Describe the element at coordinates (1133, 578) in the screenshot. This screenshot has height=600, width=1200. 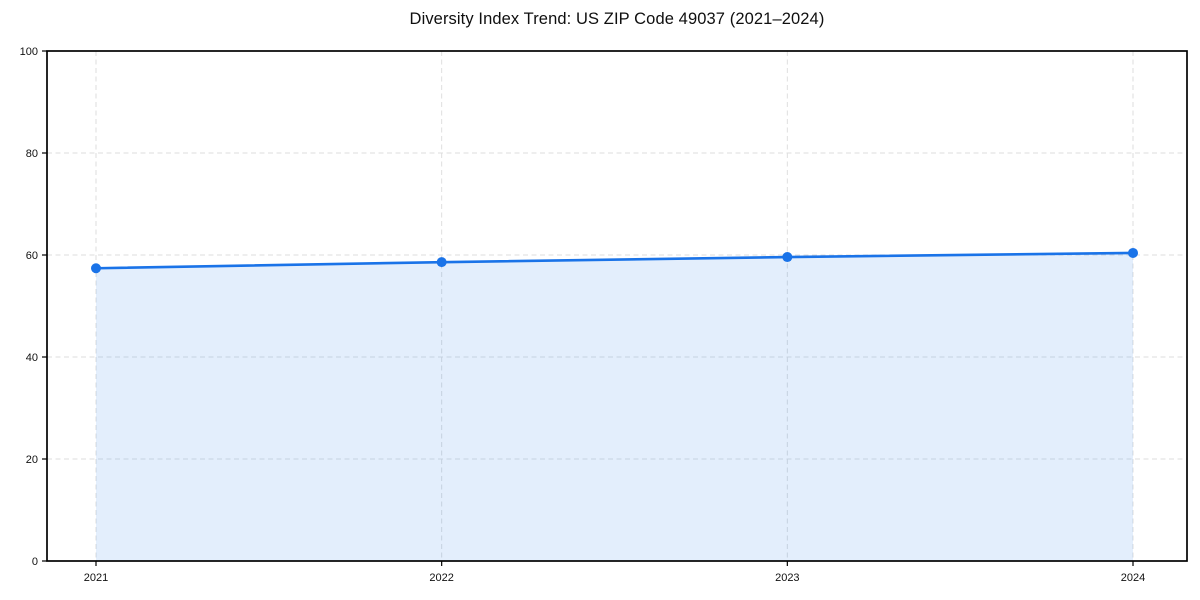
I see `x-tick-label: 2024` at that location.